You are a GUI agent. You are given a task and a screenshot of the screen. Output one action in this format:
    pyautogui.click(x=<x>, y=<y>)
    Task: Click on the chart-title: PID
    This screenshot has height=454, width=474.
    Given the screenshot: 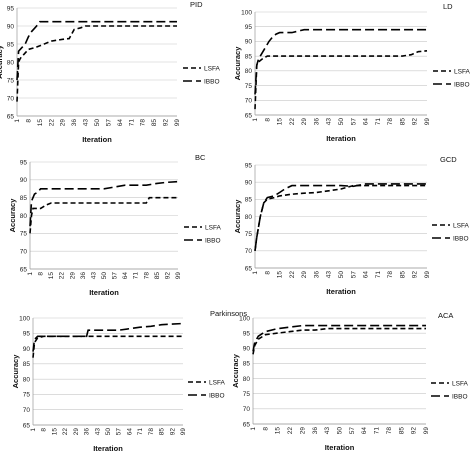 What is the action you would take?
    pyautogui.click(x=196, y=4)
    